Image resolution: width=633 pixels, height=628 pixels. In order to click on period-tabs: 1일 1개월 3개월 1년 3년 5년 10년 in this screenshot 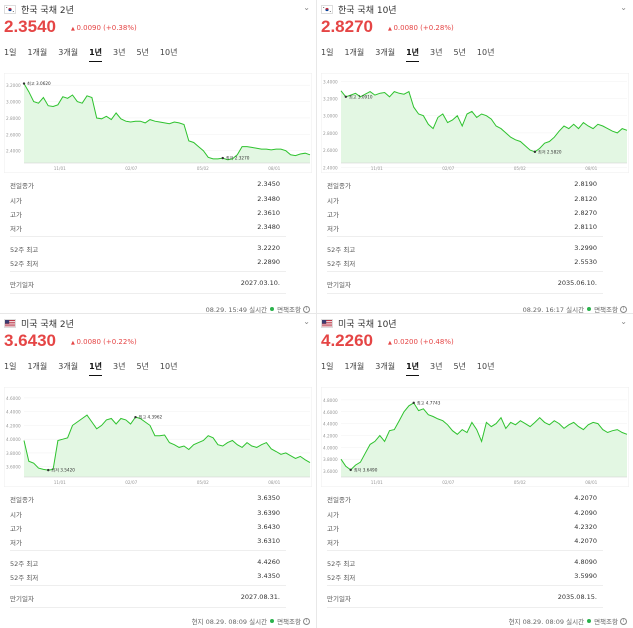, I will do `click(96, 368)`.